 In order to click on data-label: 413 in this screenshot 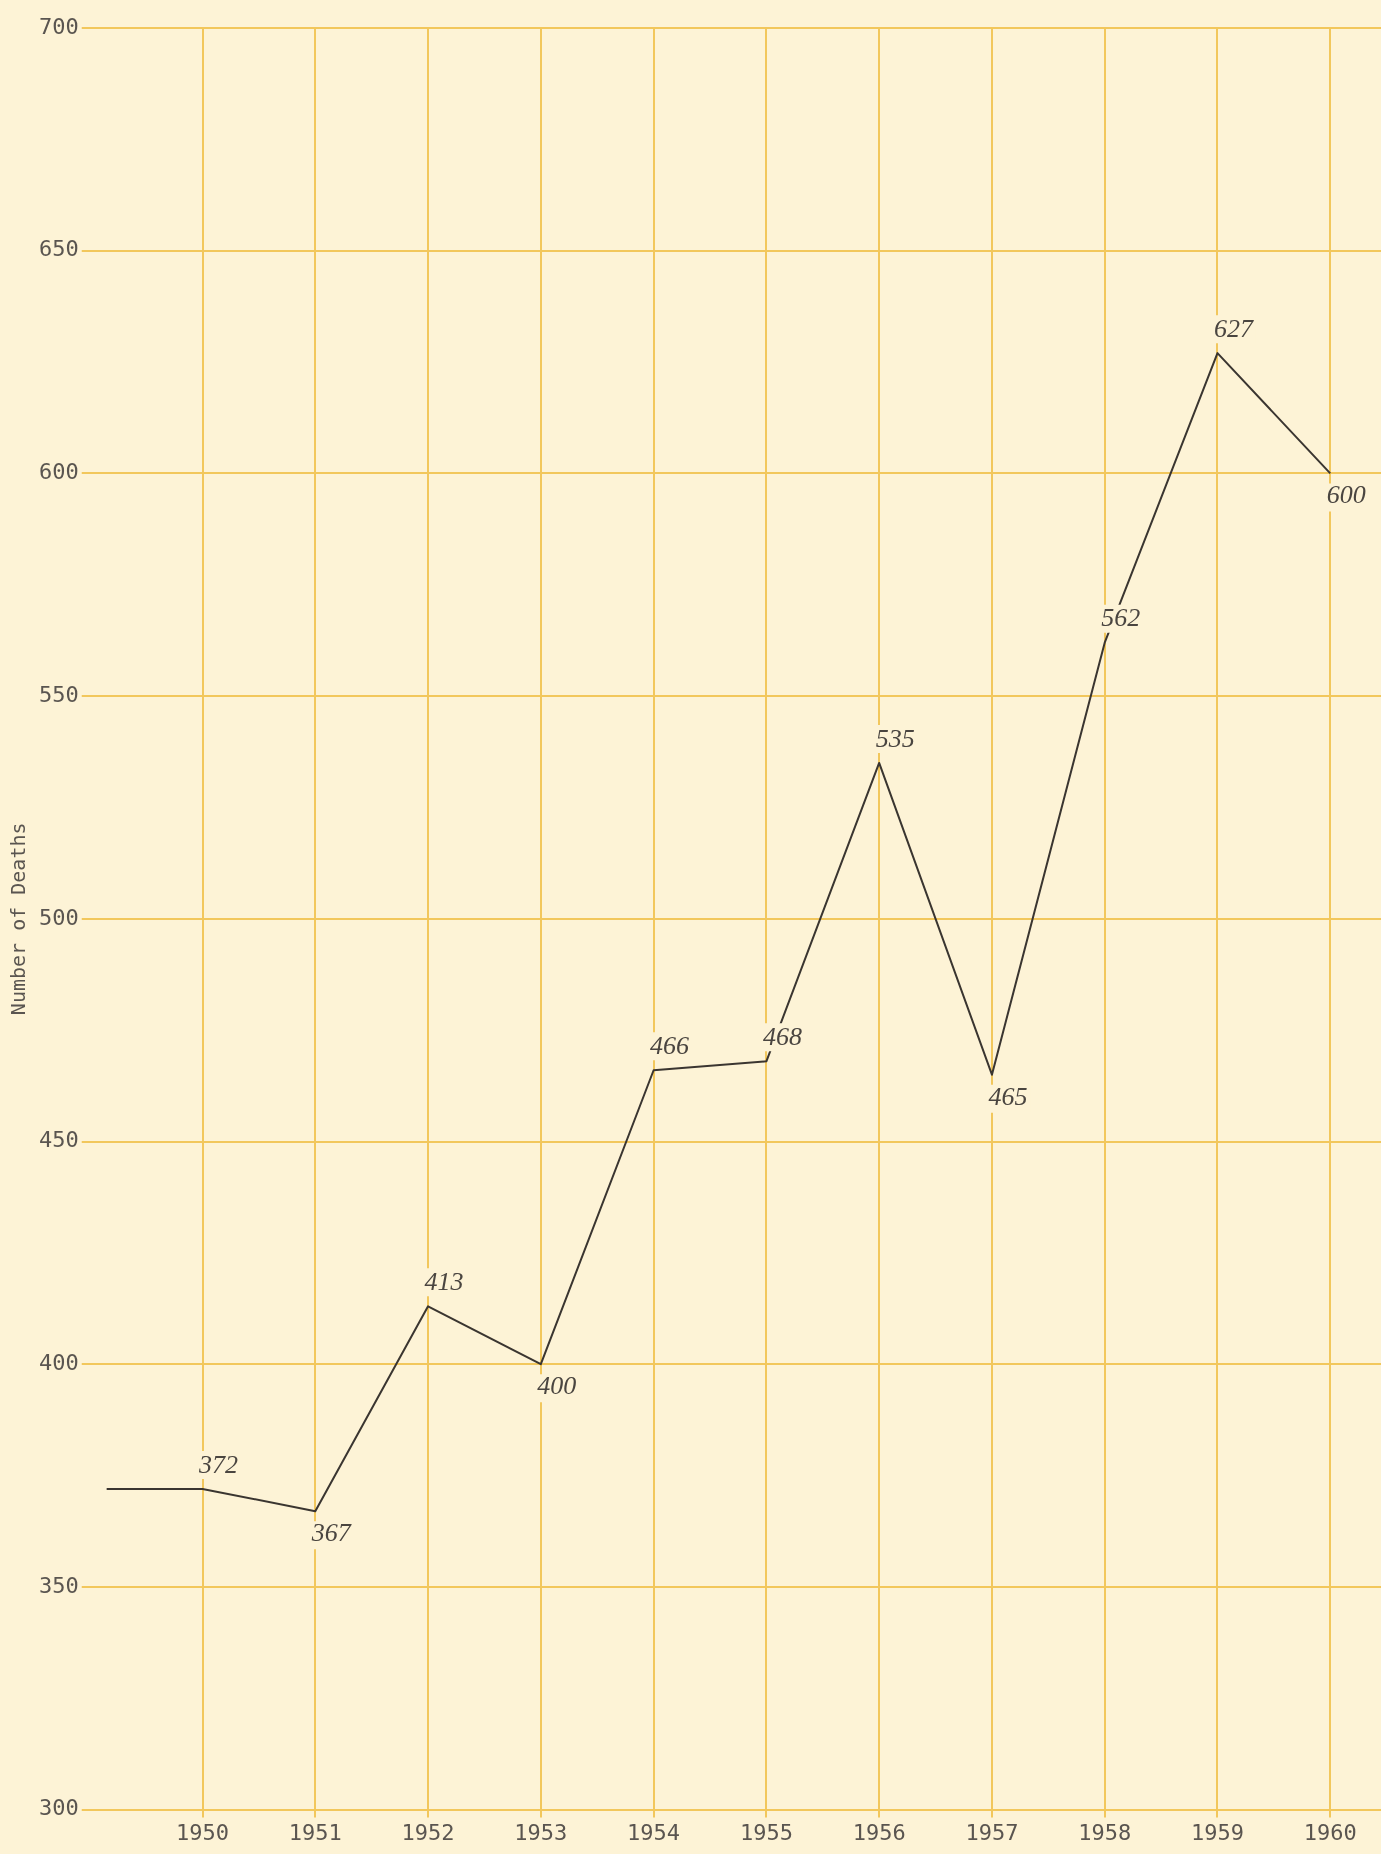, I will do `click(444, 1282)`.